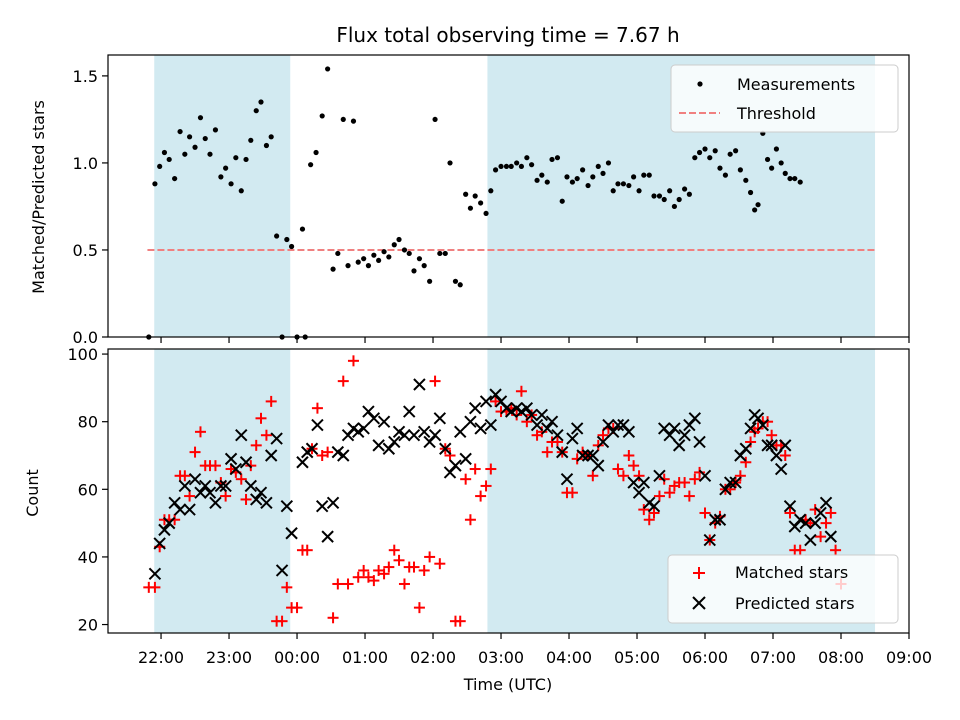 The image size is (960, 720). I want to click on top-legend-box, so click(784, 98).